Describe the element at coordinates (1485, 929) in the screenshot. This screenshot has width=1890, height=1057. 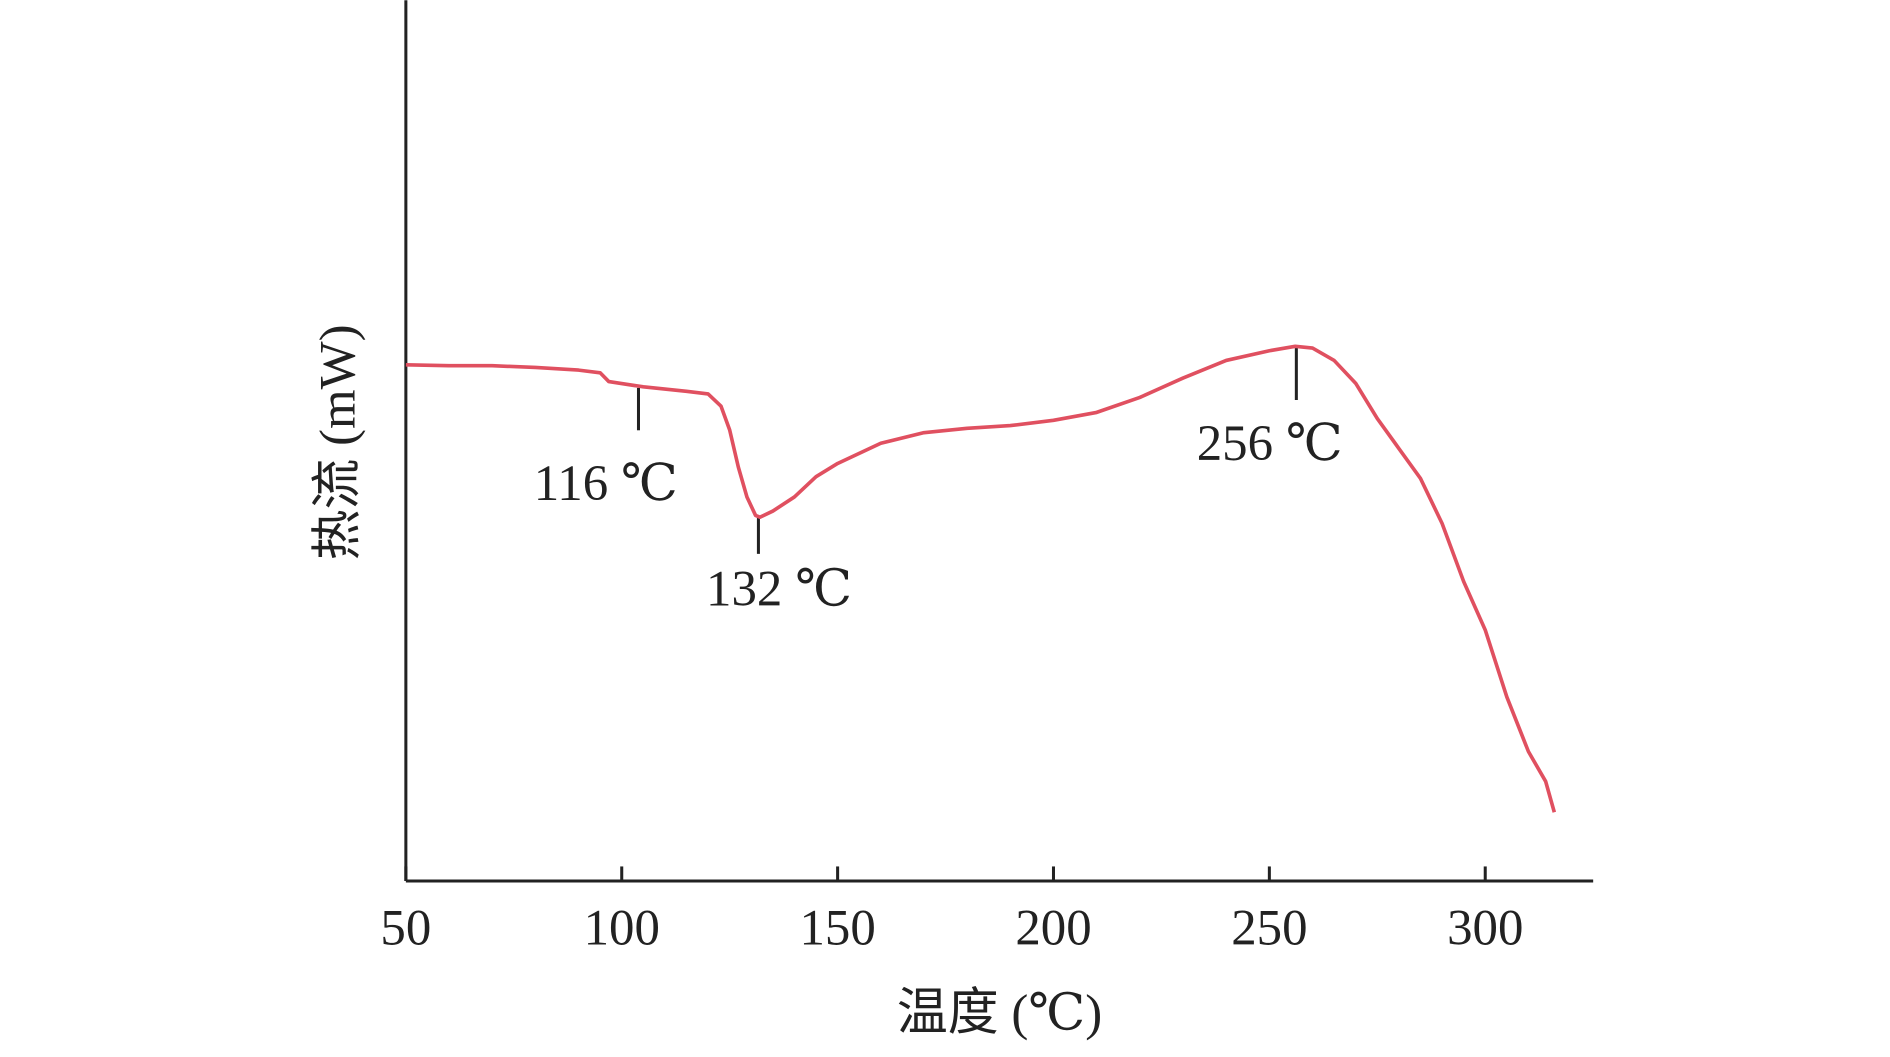
I see `x-tick-label: 300` at that location.